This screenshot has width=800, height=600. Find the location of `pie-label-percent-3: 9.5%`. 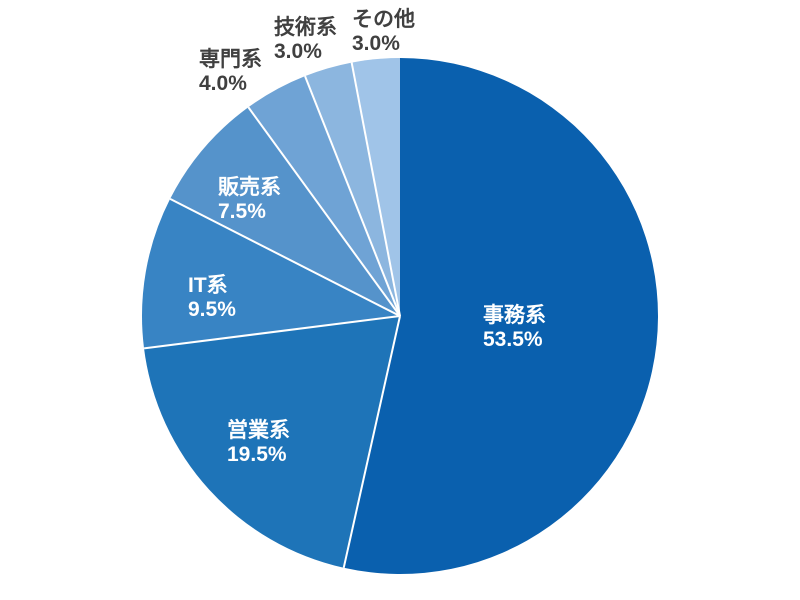

pie-label-percent-3: 9.5% is located at coordinates (212, 309).